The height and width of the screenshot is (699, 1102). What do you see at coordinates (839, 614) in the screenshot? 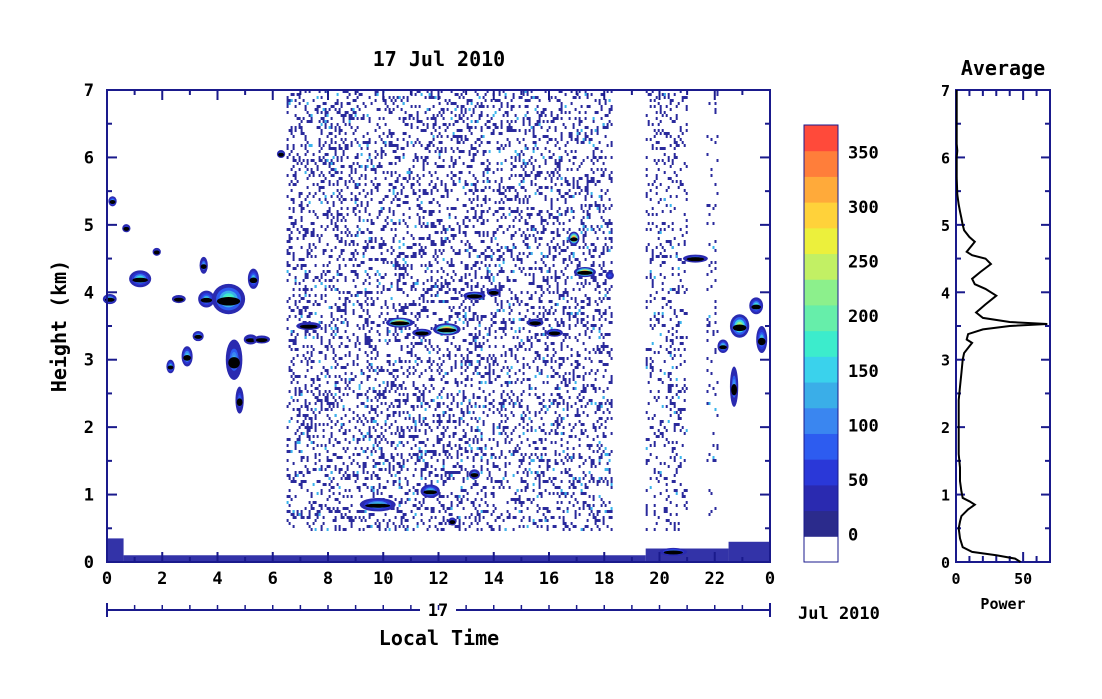
I see `date-axis-month-label: Jul 2010` at bounding box center [839, 614].